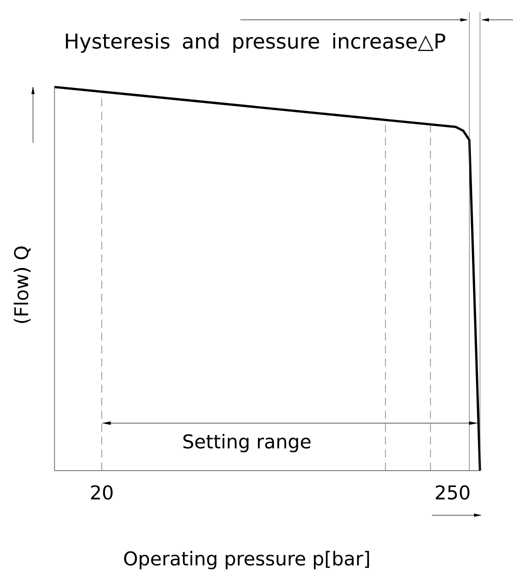  What do you see at coordinates (22, 284) in the screenshot?
I see `y-axis-title: (Flow) Q` at bounding box center [22, 284].